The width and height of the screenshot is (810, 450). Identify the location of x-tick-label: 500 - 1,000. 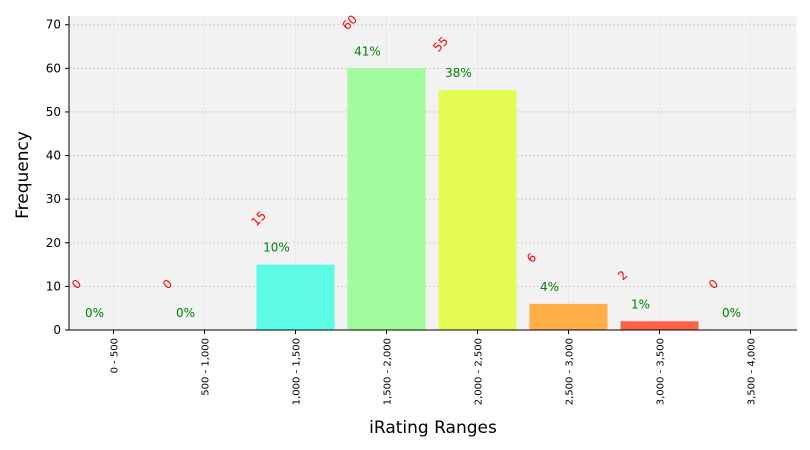
(206, 367).